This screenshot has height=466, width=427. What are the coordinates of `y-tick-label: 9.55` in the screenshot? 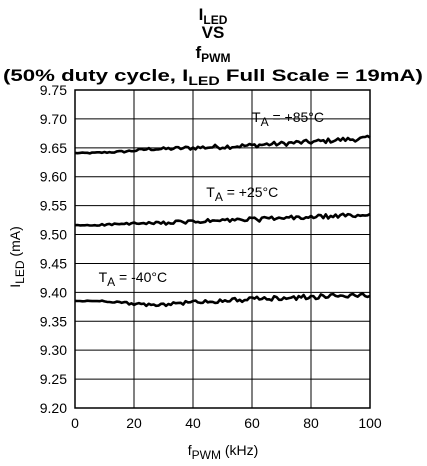 It's located at (53, 206).